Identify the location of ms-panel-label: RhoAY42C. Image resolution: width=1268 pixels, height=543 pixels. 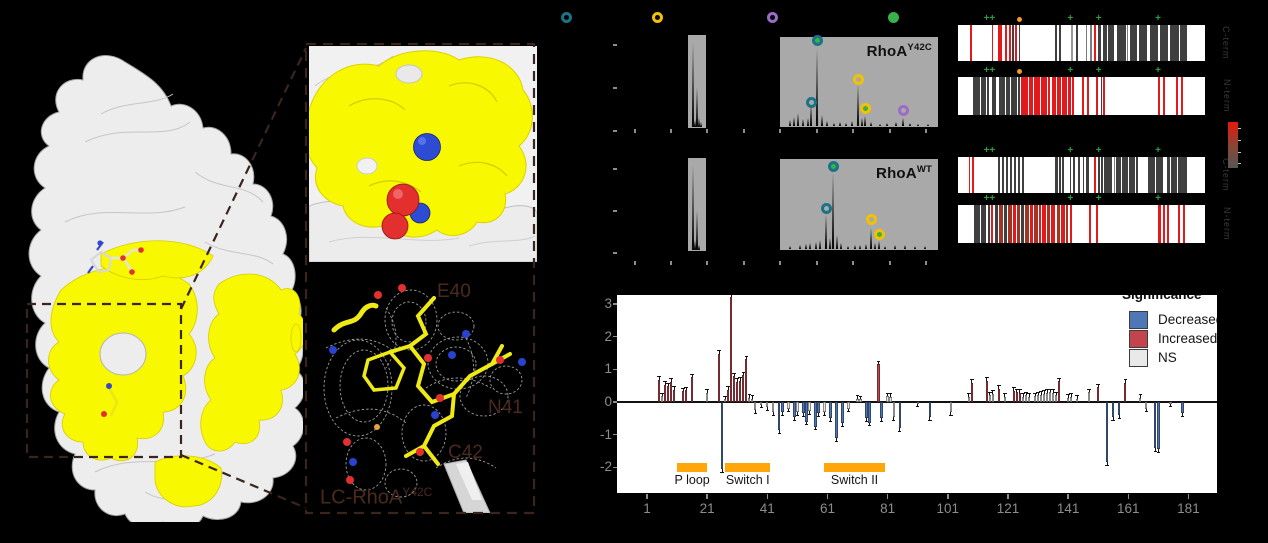
(899, 51).